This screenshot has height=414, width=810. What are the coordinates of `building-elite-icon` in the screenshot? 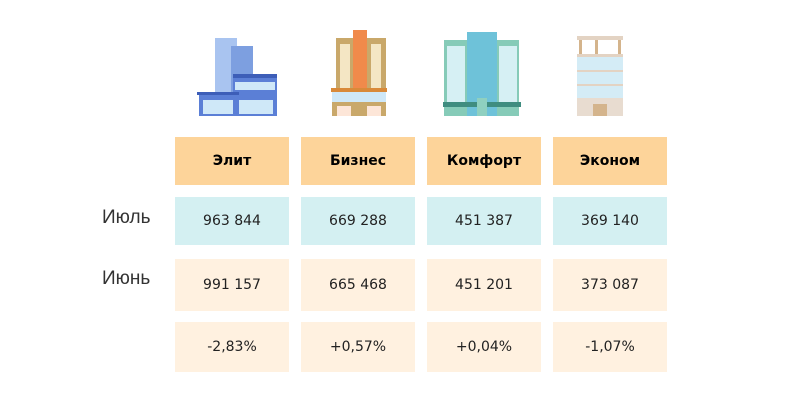 It's located at (237, 77).